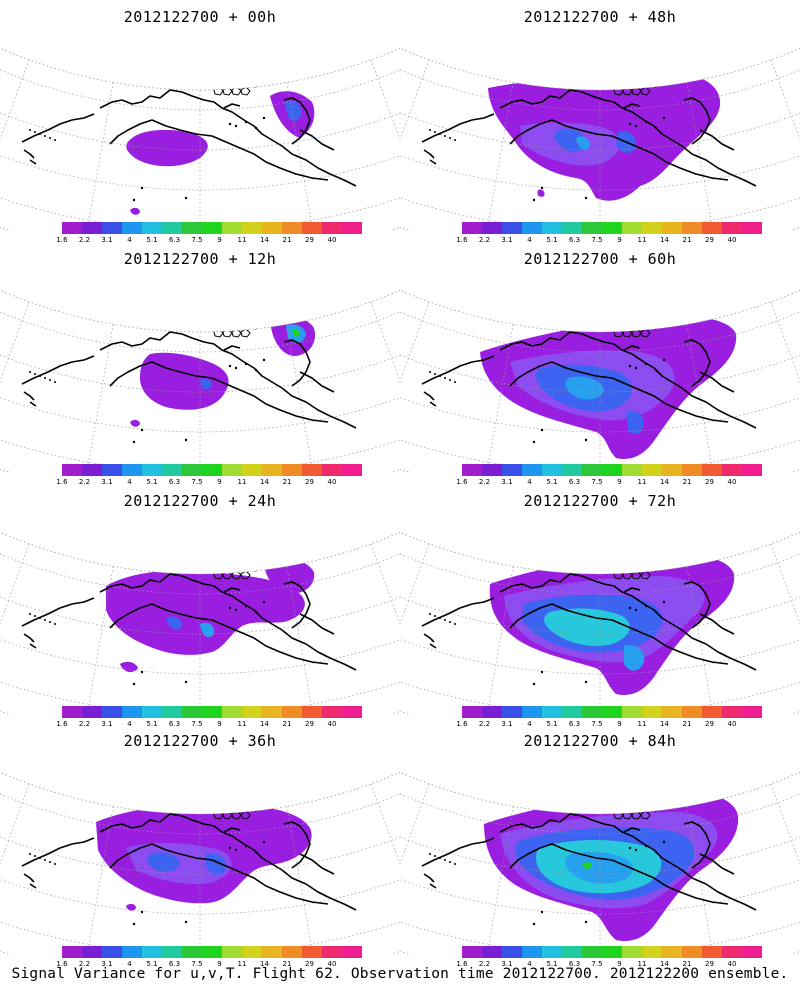 Image resolution: width=800 pixels, height=1000 pixels. I want to click on variance-map-60h, so click(600, 376).